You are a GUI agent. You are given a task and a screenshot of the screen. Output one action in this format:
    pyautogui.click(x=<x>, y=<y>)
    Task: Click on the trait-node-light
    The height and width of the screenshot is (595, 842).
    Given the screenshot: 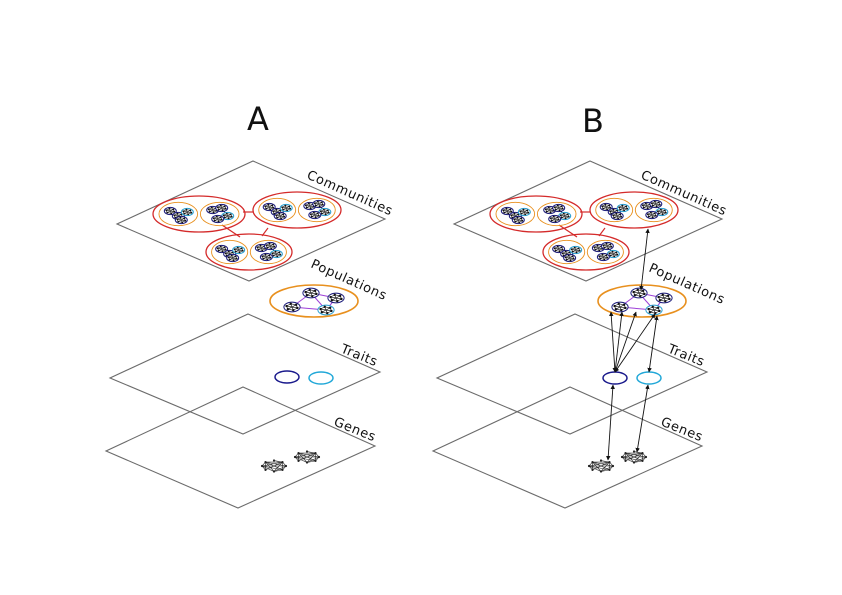 What is the action you would take?
    pyautogui.click(x=321, y=378)
    